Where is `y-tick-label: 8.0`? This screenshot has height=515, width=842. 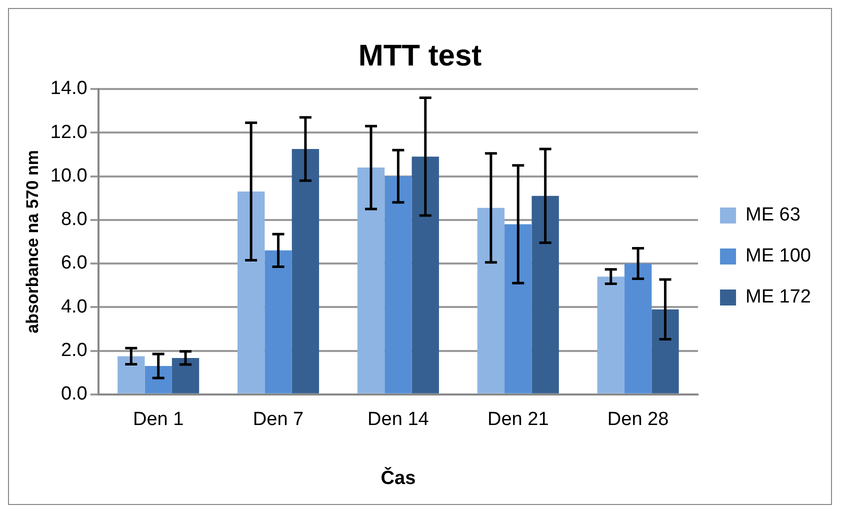
y-tick-label: 8.0 is located at coordinates (74, 219).